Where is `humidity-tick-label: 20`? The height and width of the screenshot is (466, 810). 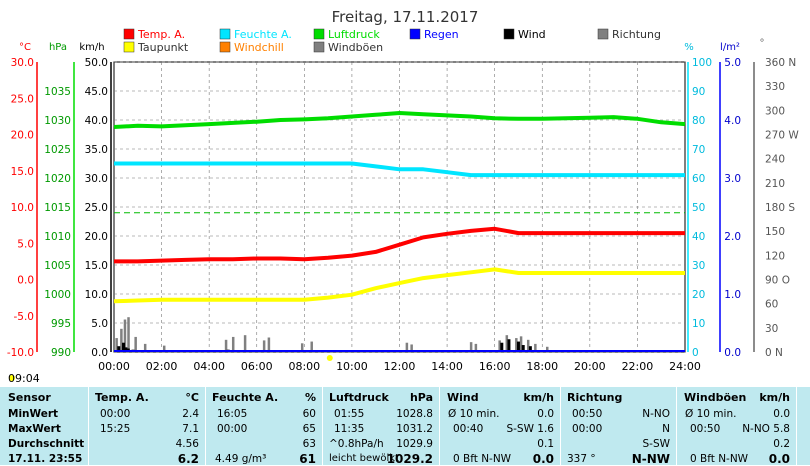 humidity-tick-label: 20 is located at coordinates (698, 295).